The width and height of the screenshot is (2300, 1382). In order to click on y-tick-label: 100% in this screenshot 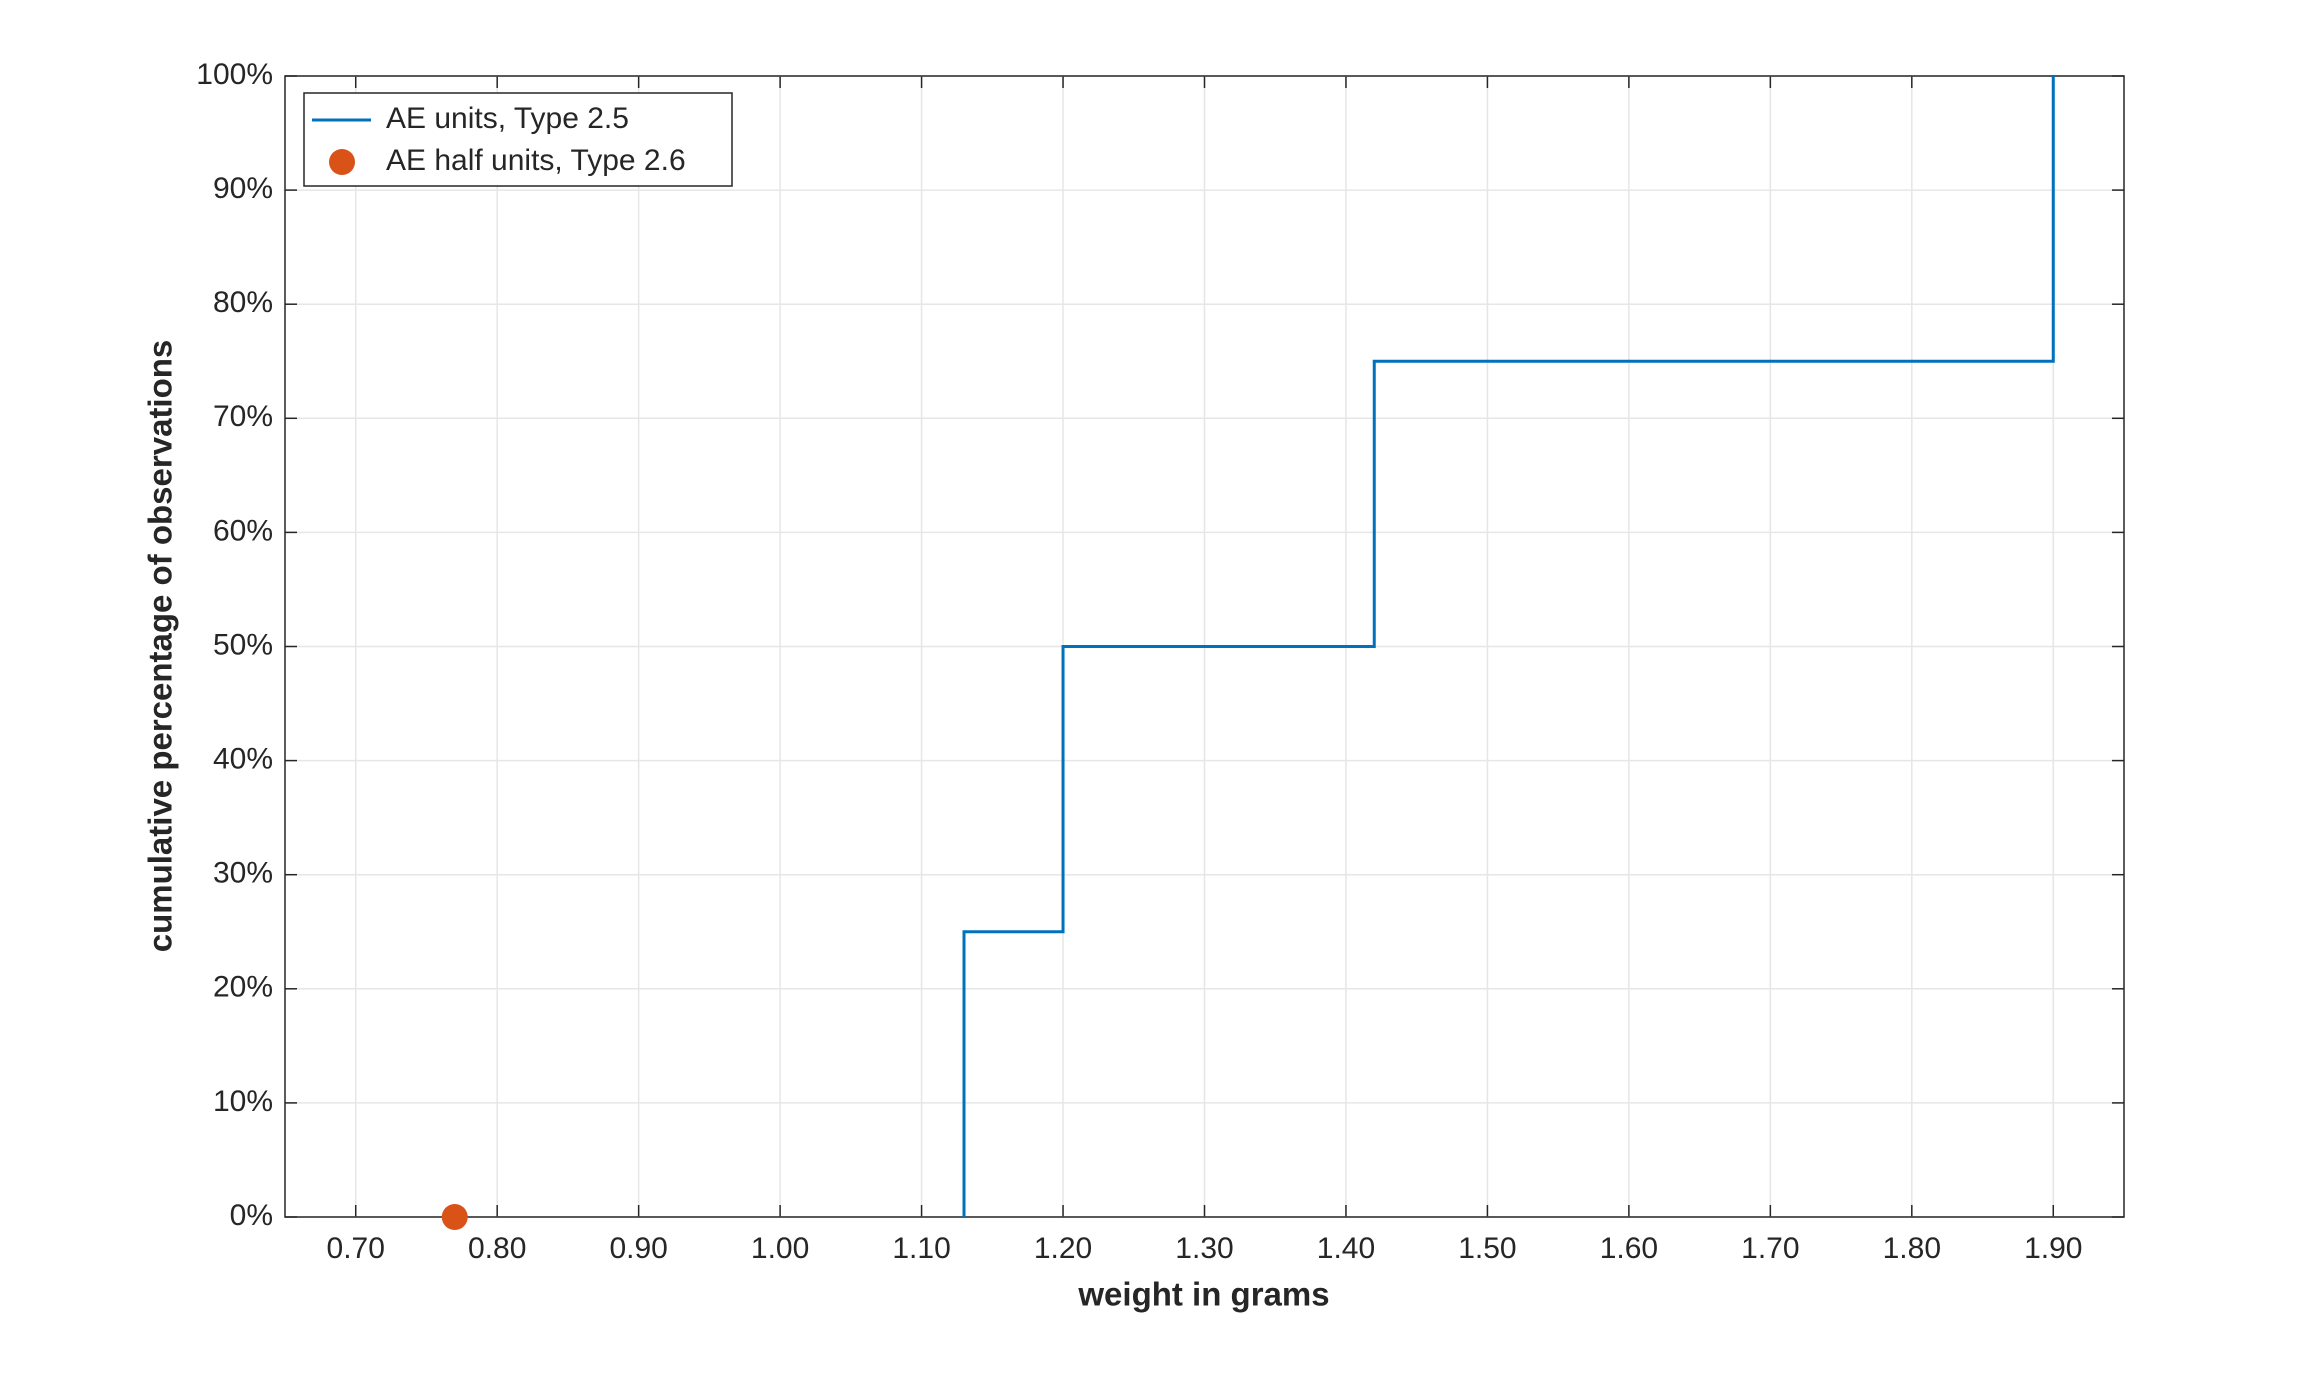, I will do `click(234, 74)`.